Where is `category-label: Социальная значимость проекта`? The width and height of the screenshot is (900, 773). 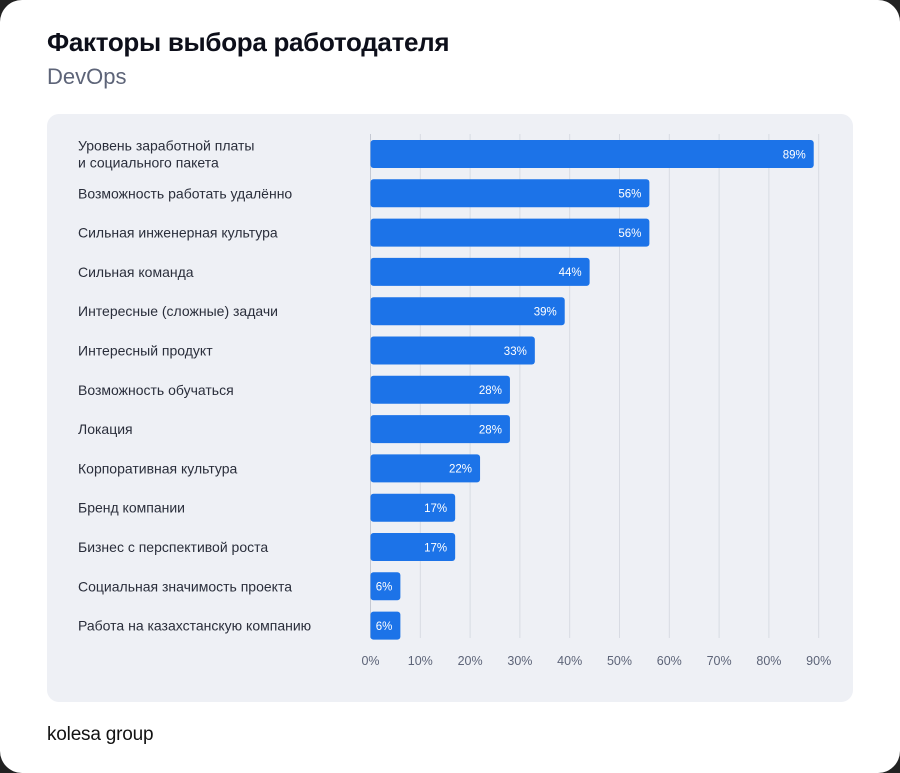 category-label: Социальная значимость проекта is located at coordinates (185, 586).